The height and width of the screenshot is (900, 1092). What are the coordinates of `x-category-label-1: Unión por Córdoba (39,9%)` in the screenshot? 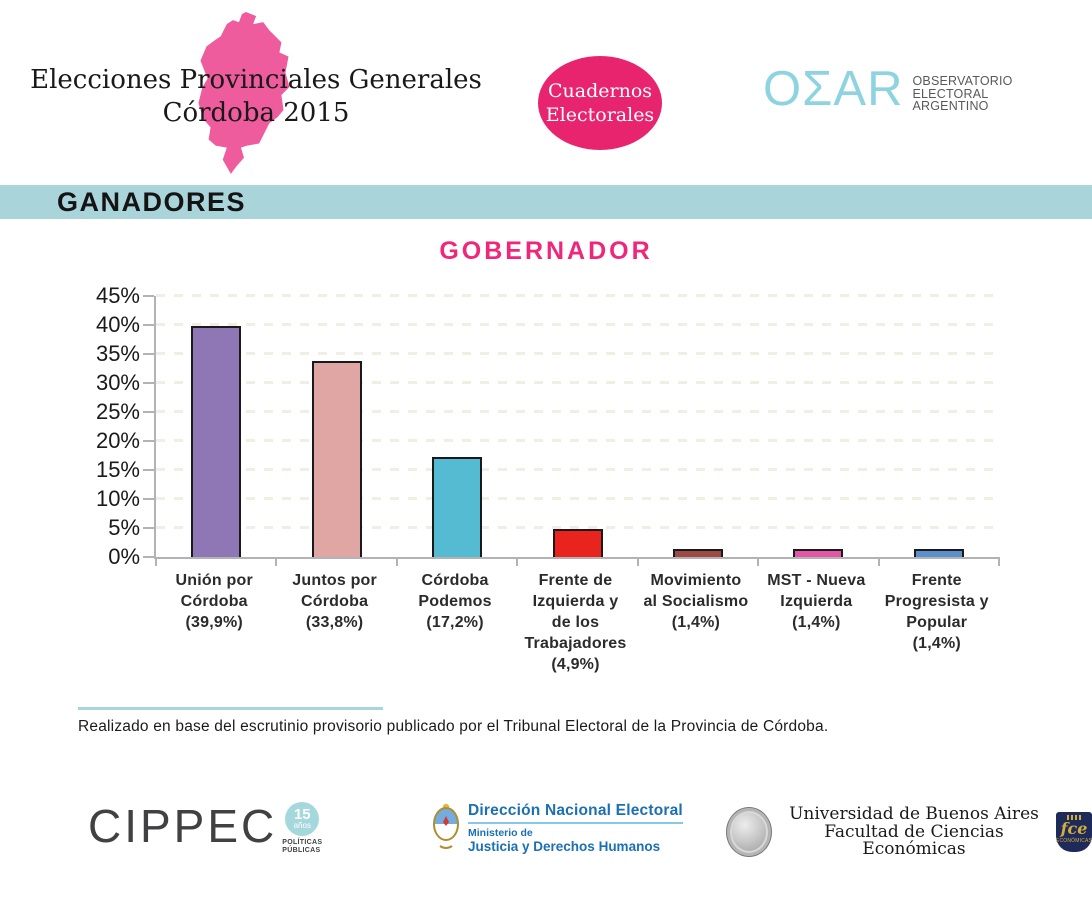 It's located at (214, 601).